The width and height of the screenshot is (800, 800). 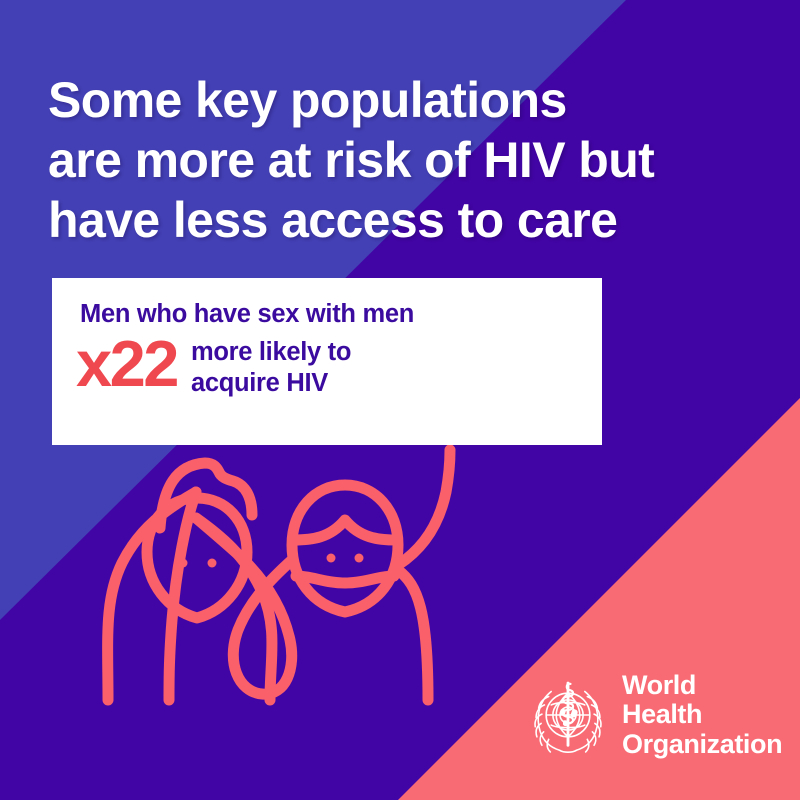 I want to click on right-figure-fringe, so click(x=345, y=530).